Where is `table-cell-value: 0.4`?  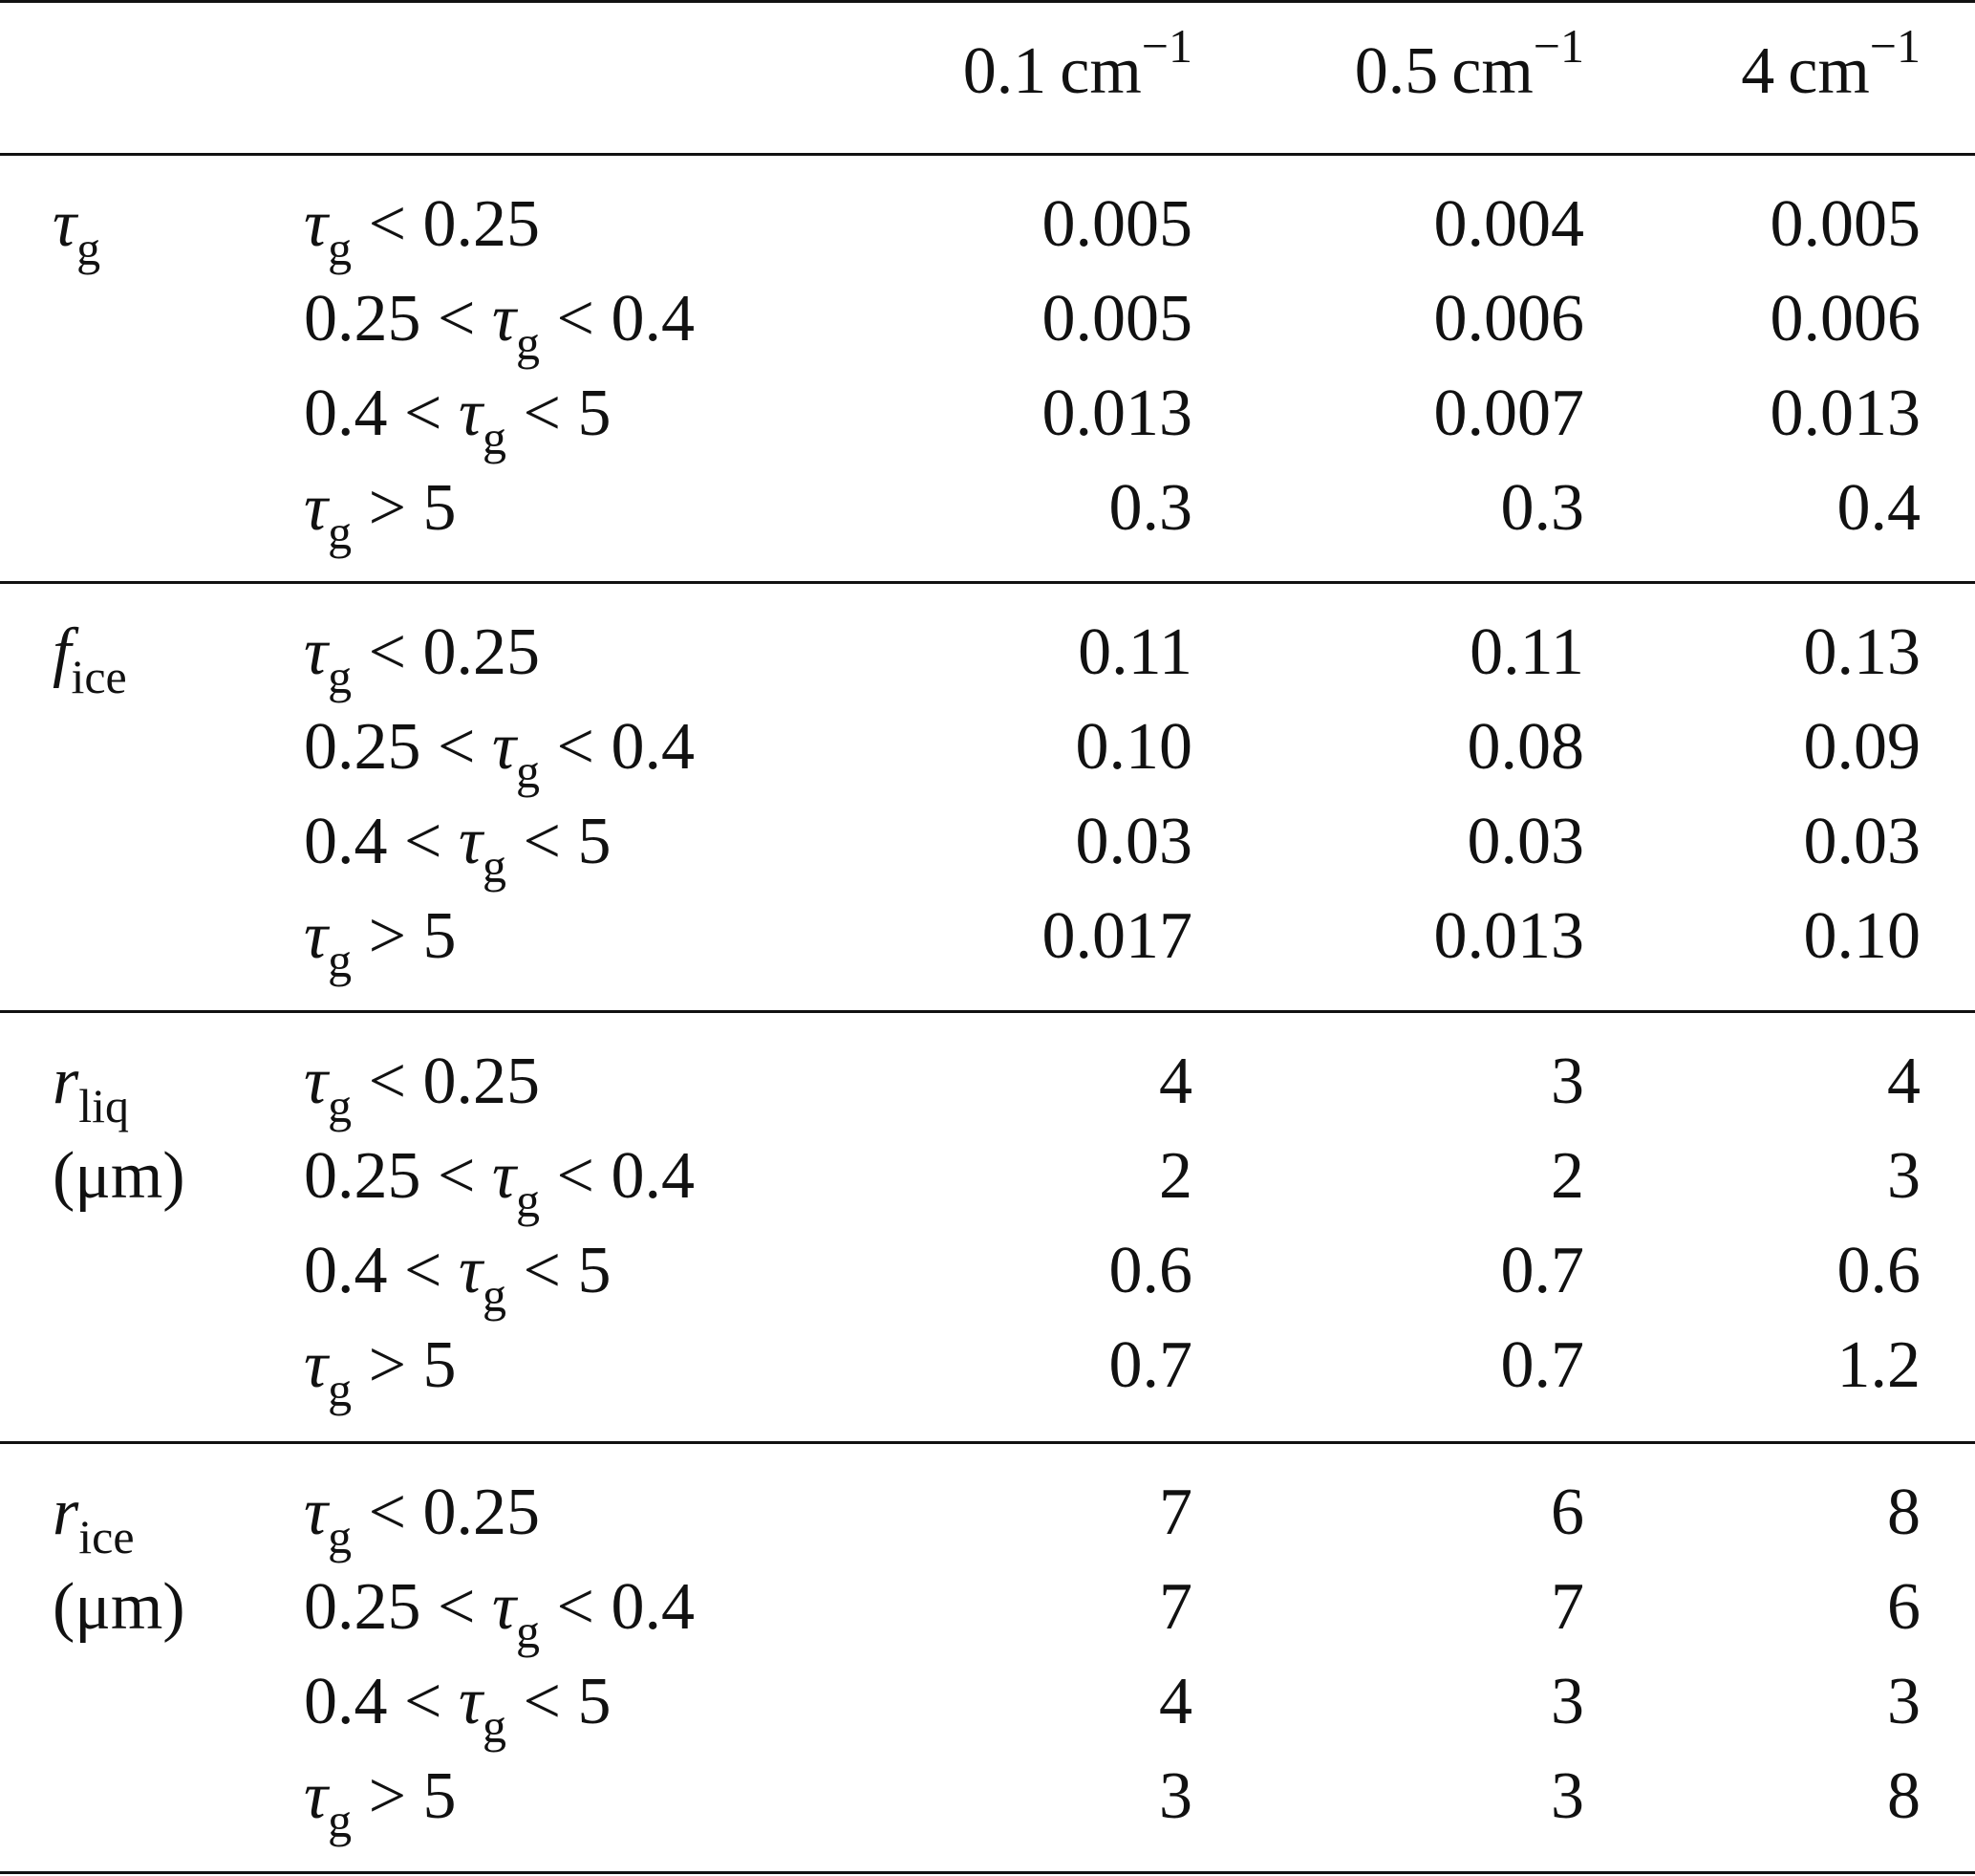
table-cell-value: 0.4 is located at coordinates (1878, 508).